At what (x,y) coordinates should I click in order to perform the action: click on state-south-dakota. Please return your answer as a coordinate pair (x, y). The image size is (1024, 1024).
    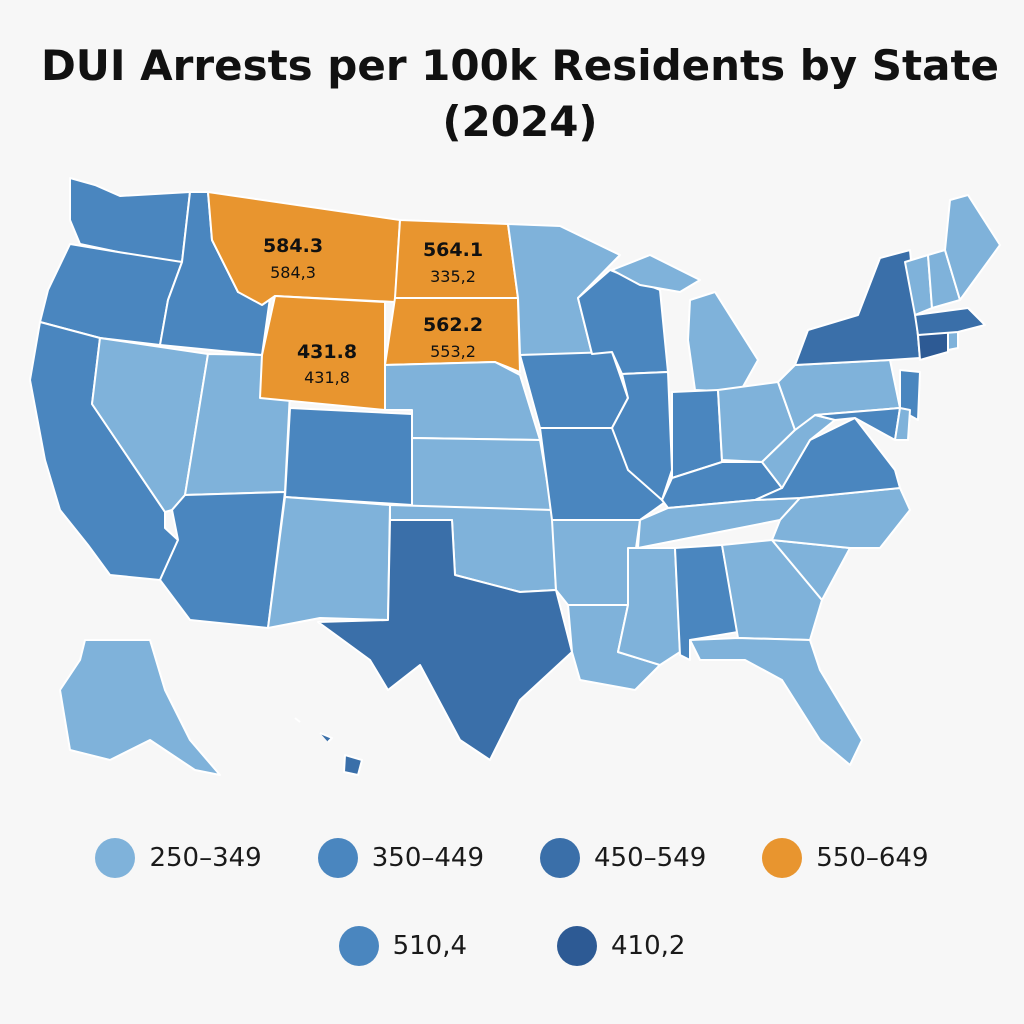
    Looking at the image, I should click on (452, 335).